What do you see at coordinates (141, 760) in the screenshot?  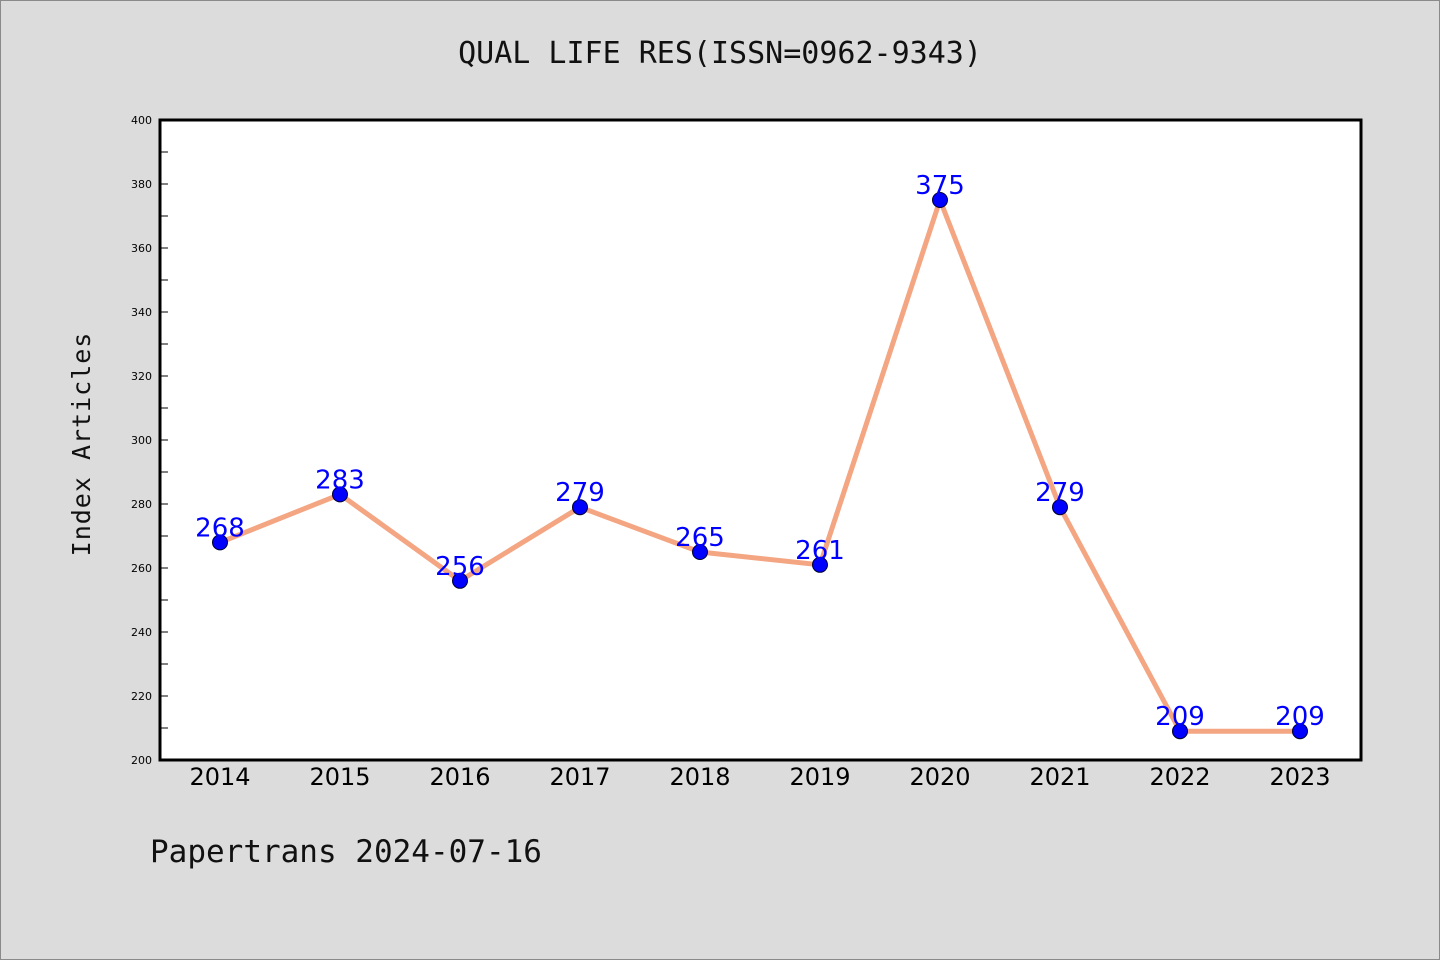 I see `y-tick-label: 200` at bounding box center [141, 760].